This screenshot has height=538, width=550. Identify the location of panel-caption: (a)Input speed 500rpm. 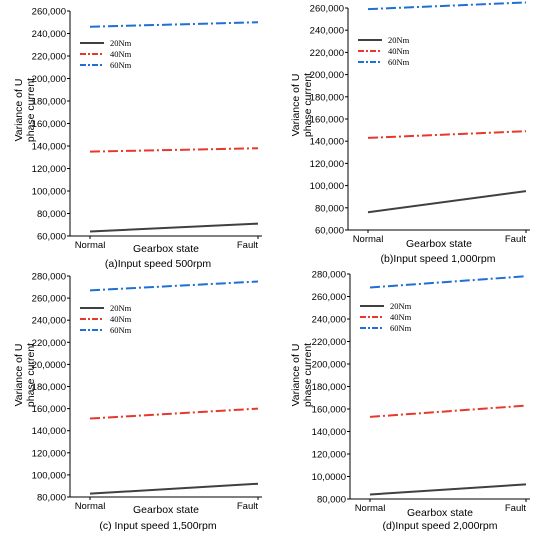
(158, 264).